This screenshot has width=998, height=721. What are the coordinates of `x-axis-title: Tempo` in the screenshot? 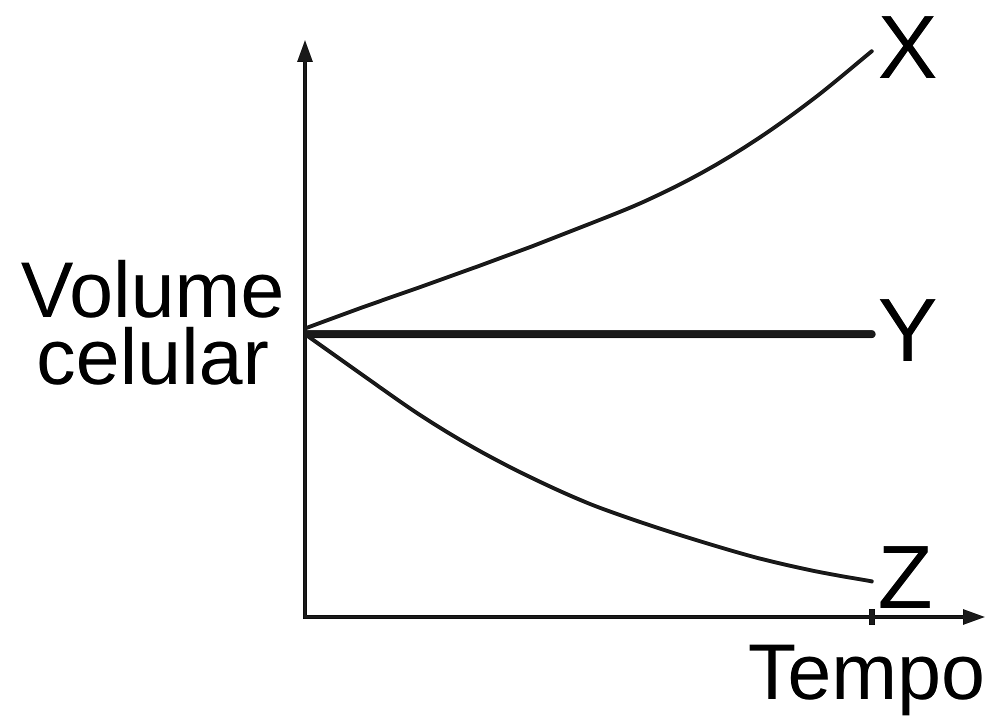 It's located at (866, 671).